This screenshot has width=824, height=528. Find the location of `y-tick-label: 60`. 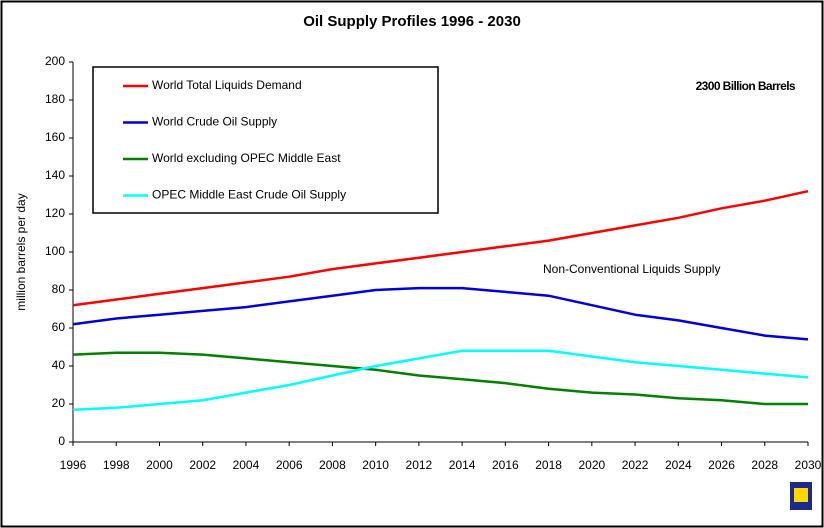

y-tick-label: 60 is located at coordinates (59, 327).